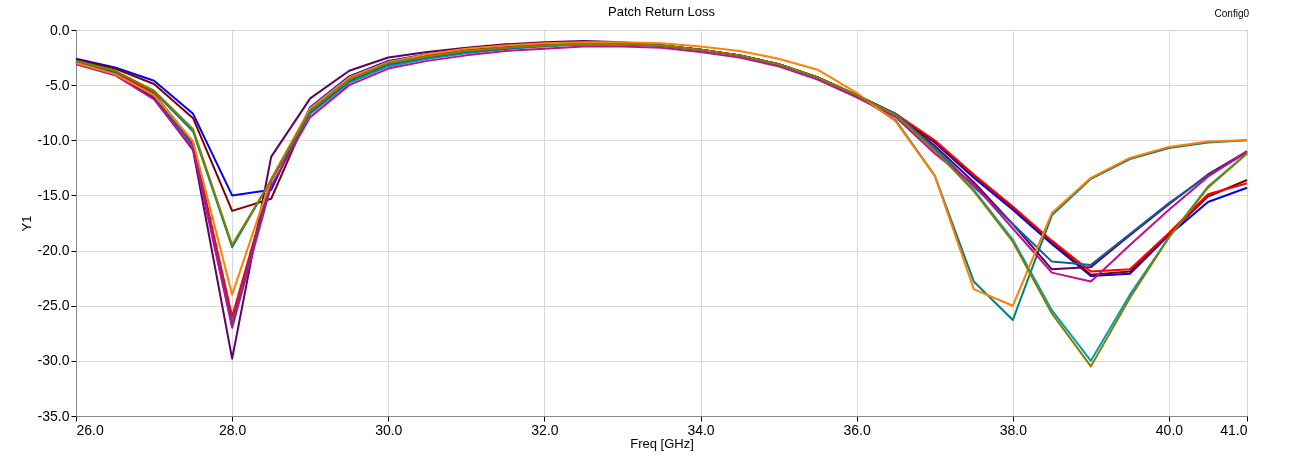 This screenshot has width=1299, height=461. Describe the element at coordinates (53, 250) in the screenshot. I see `y-tick-label: -20.0` at that location.